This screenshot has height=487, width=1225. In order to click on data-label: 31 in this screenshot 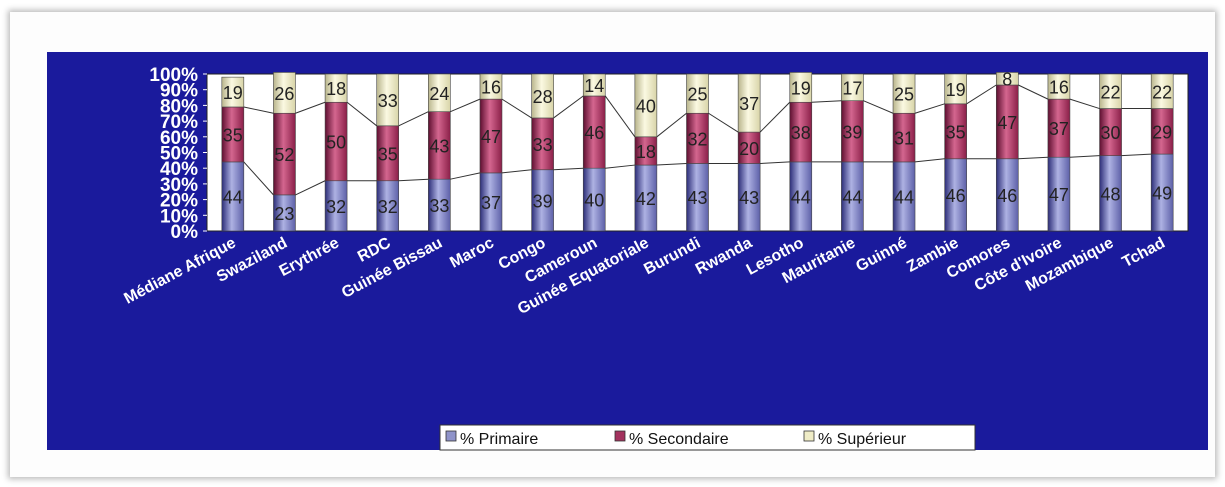, I will do `click(904, 139)`.